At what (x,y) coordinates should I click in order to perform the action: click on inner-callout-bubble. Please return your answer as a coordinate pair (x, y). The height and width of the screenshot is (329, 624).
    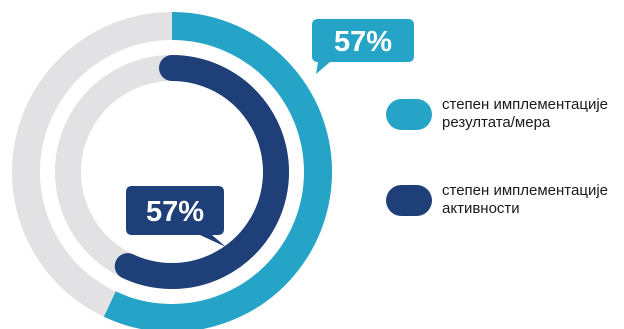
    Looking at the image, I should click on (176, 216).